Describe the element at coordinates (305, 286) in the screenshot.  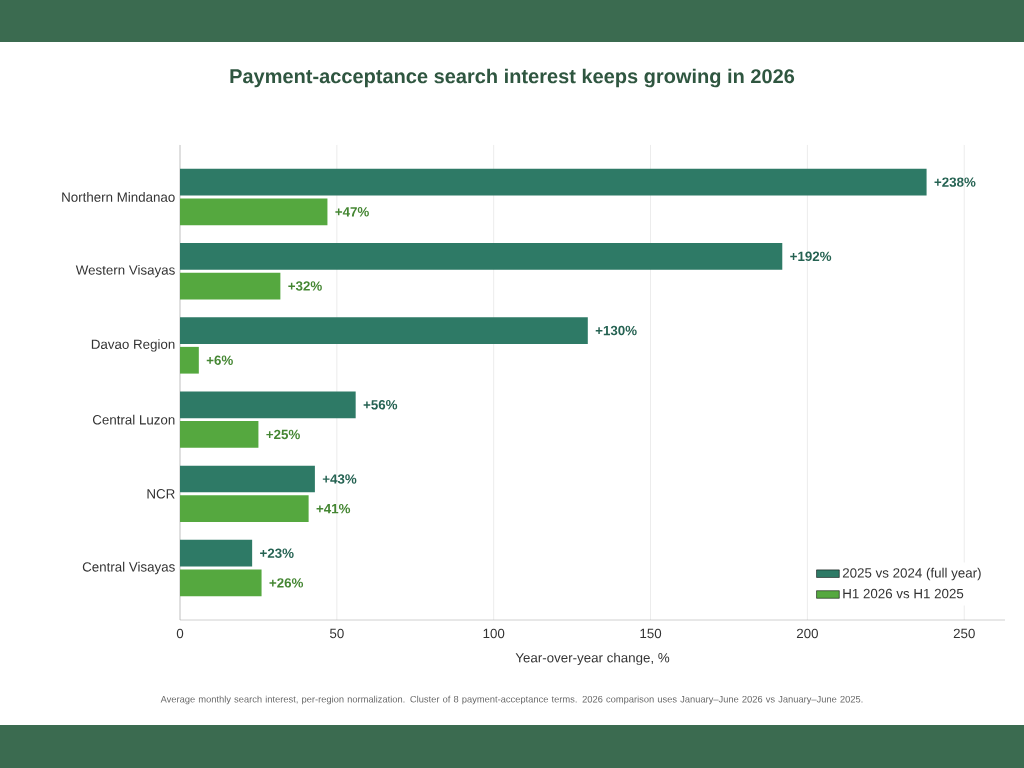
I see `data-label: +32%` at that location.